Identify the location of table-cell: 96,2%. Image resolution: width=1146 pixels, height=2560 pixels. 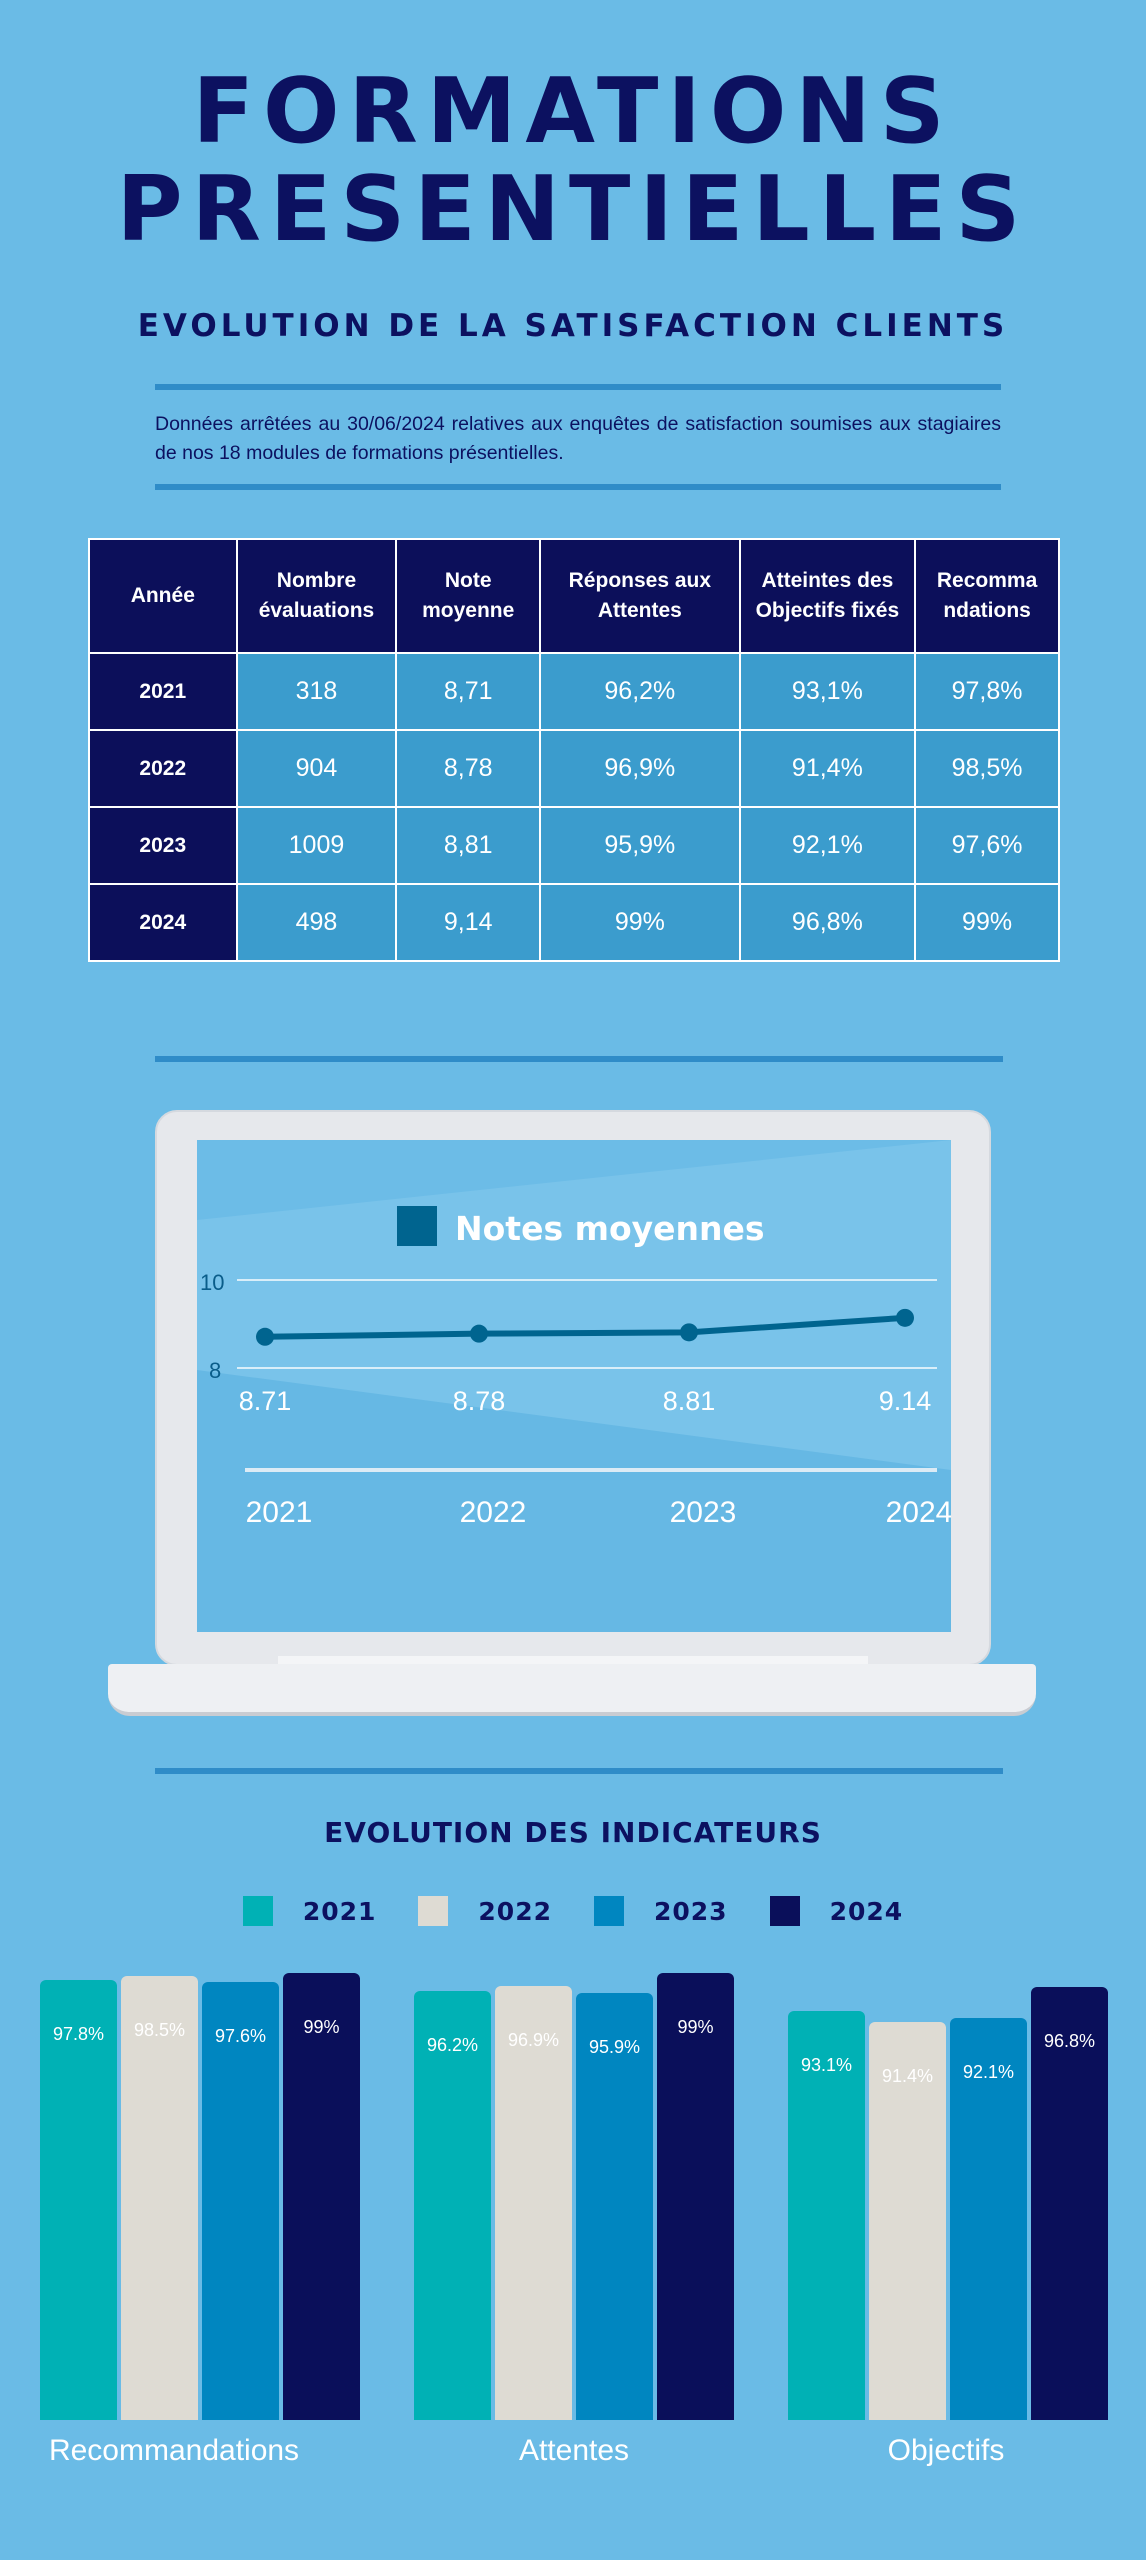
(640, 691).